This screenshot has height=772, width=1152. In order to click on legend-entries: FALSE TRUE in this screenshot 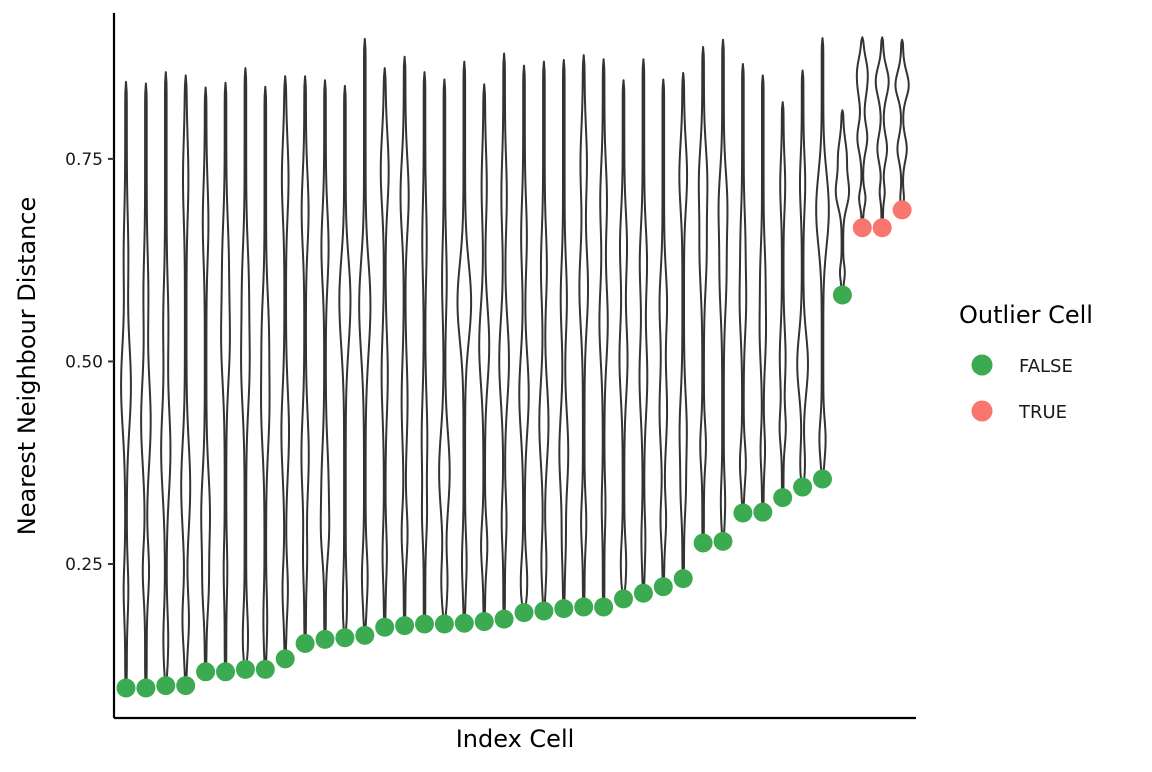, I will do `click(1022, 388)`.